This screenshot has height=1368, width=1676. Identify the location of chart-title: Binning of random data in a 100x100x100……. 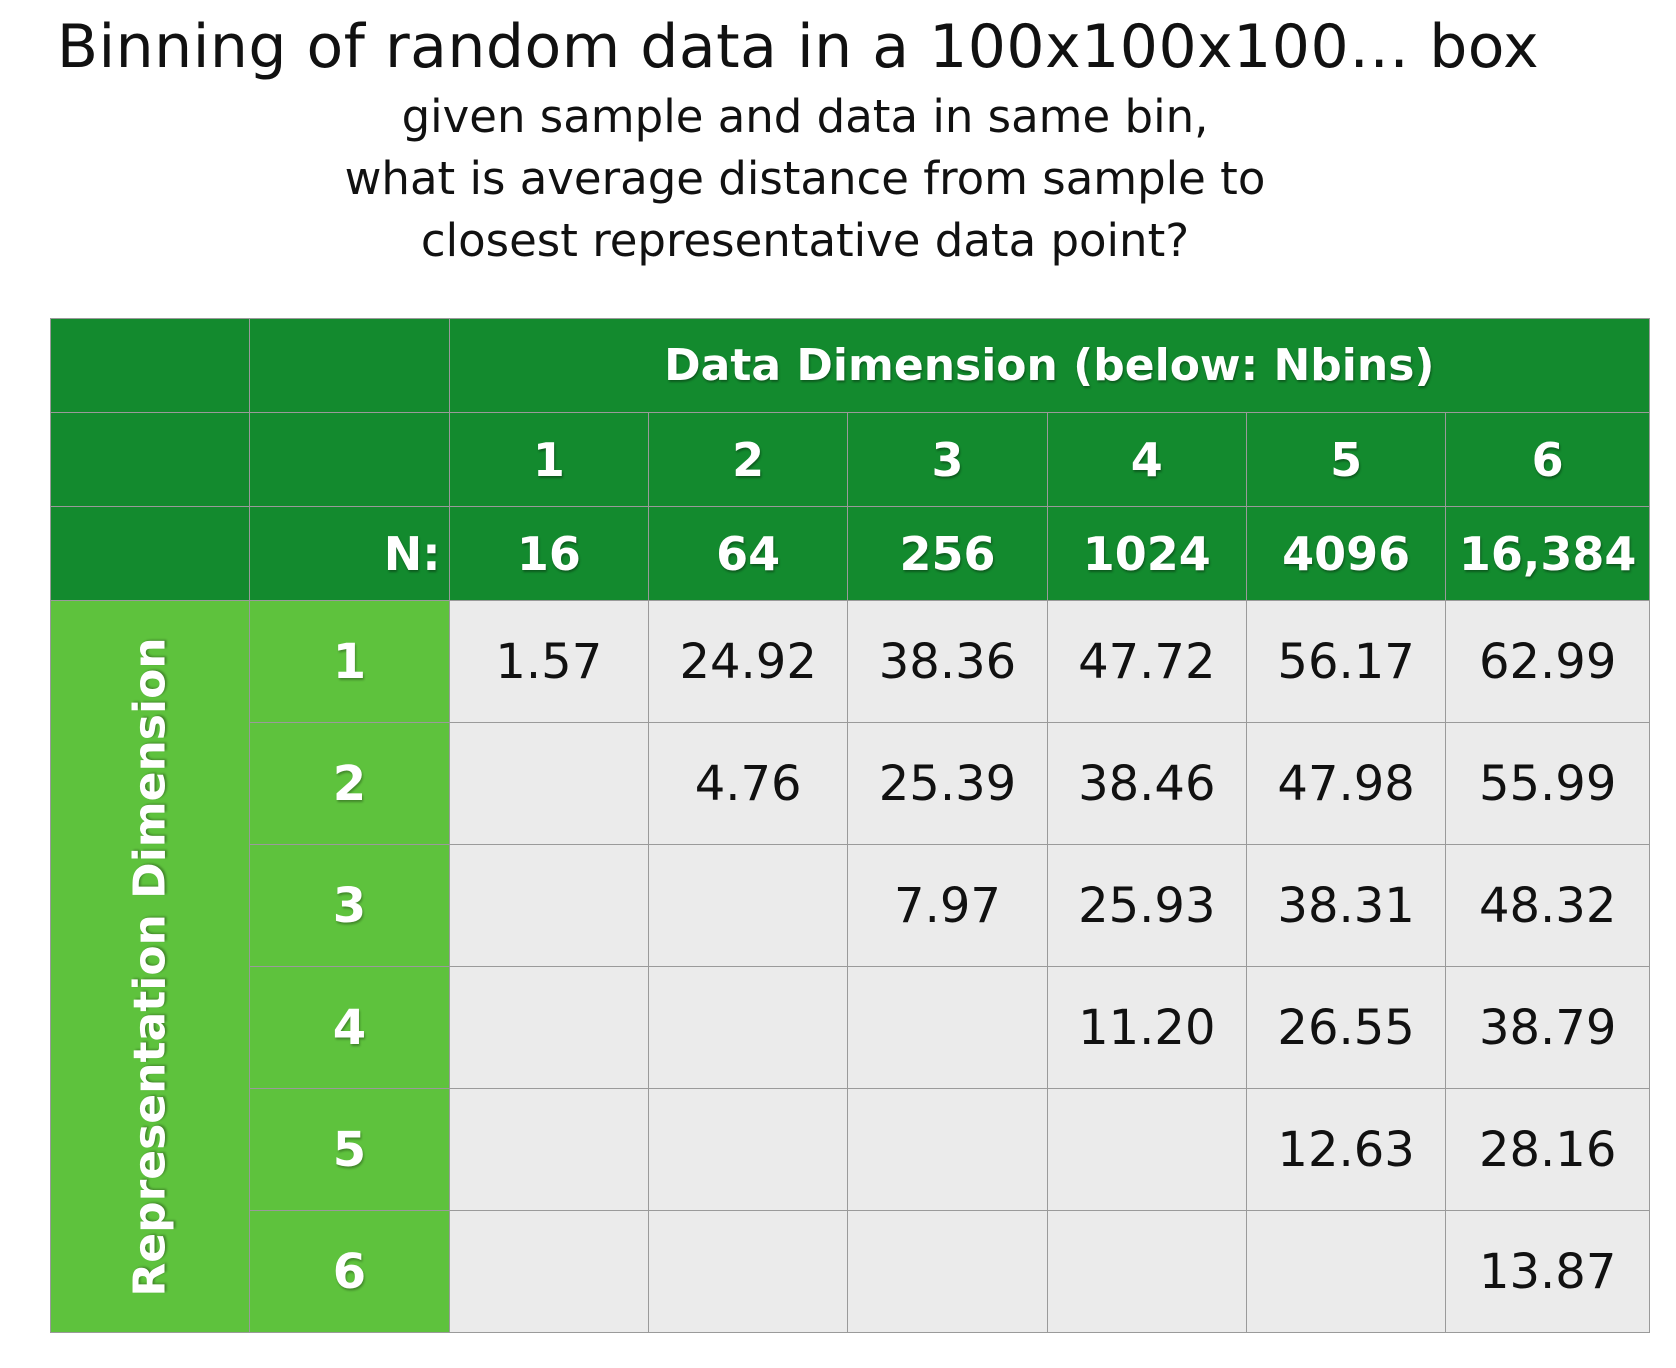
(798, 47).